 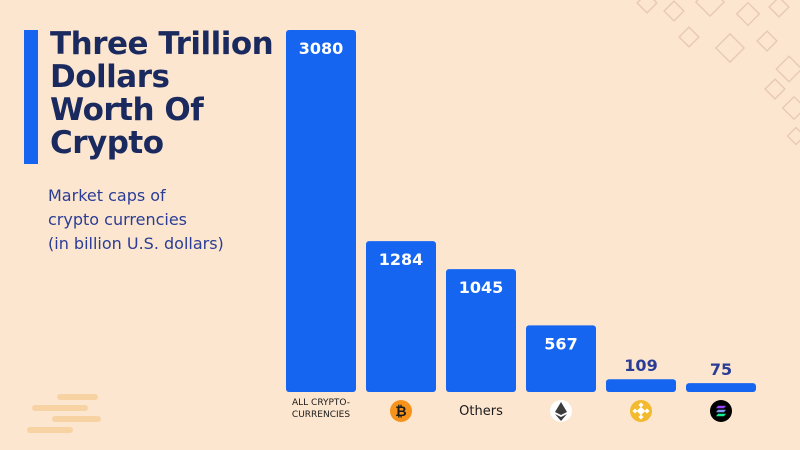 What do you see at coordinates (721, 369) in the screenshot?
I see `data-label: 75` at bounding box center [721, 369].